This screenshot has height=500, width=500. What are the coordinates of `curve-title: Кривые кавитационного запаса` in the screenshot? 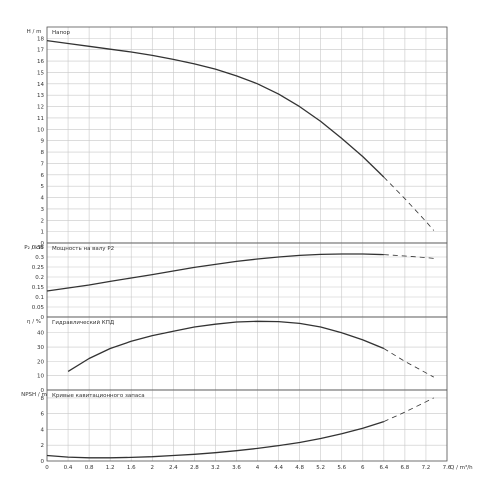 It's located at (98, 396).